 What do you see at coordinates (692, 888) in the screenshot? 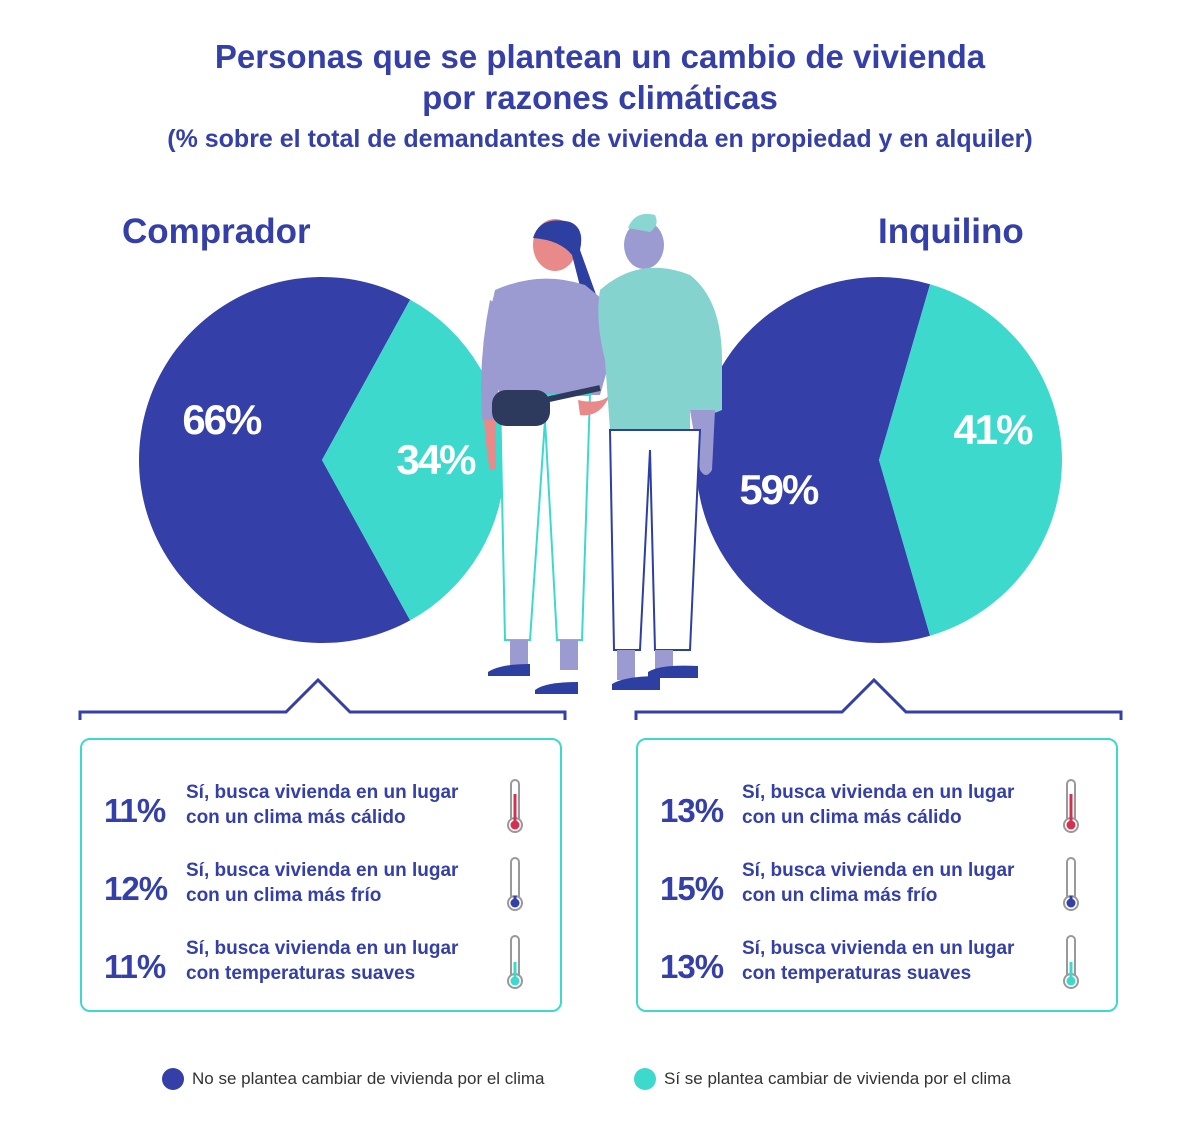
I see `breakdown-percent: 15%` at bounding box center [692, 888].